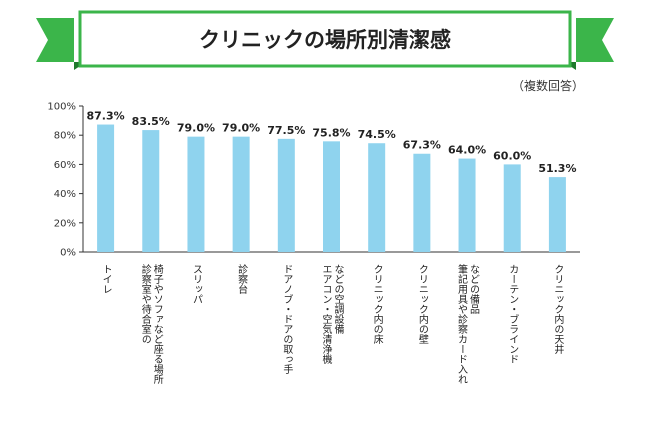 The image size is (650, 434). I want to click on title-banner: クリニックの場所別清潔感, so click(325, 40).